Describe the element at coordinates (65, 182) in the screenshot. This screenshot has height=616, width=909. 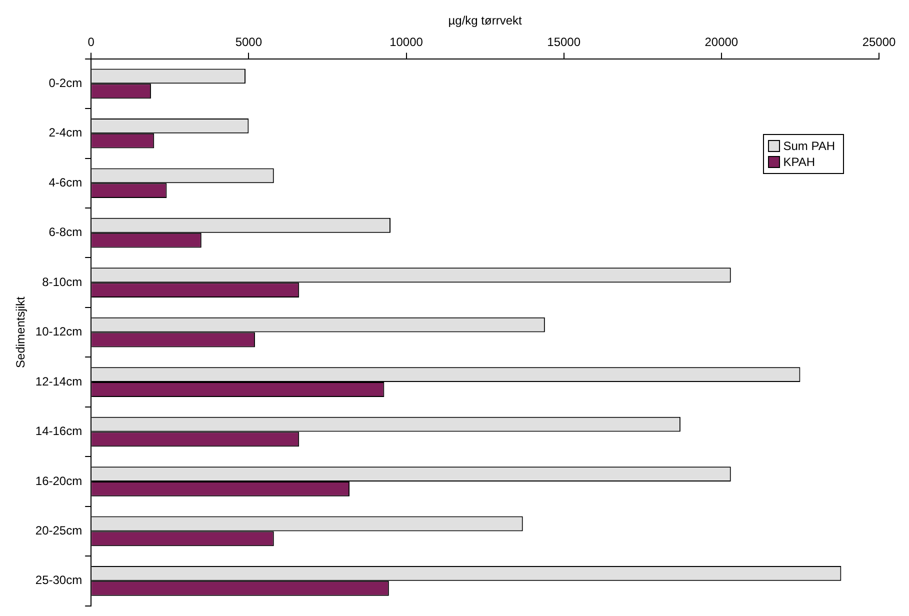
I see `y-tick-label: 4-6cm` at that location.